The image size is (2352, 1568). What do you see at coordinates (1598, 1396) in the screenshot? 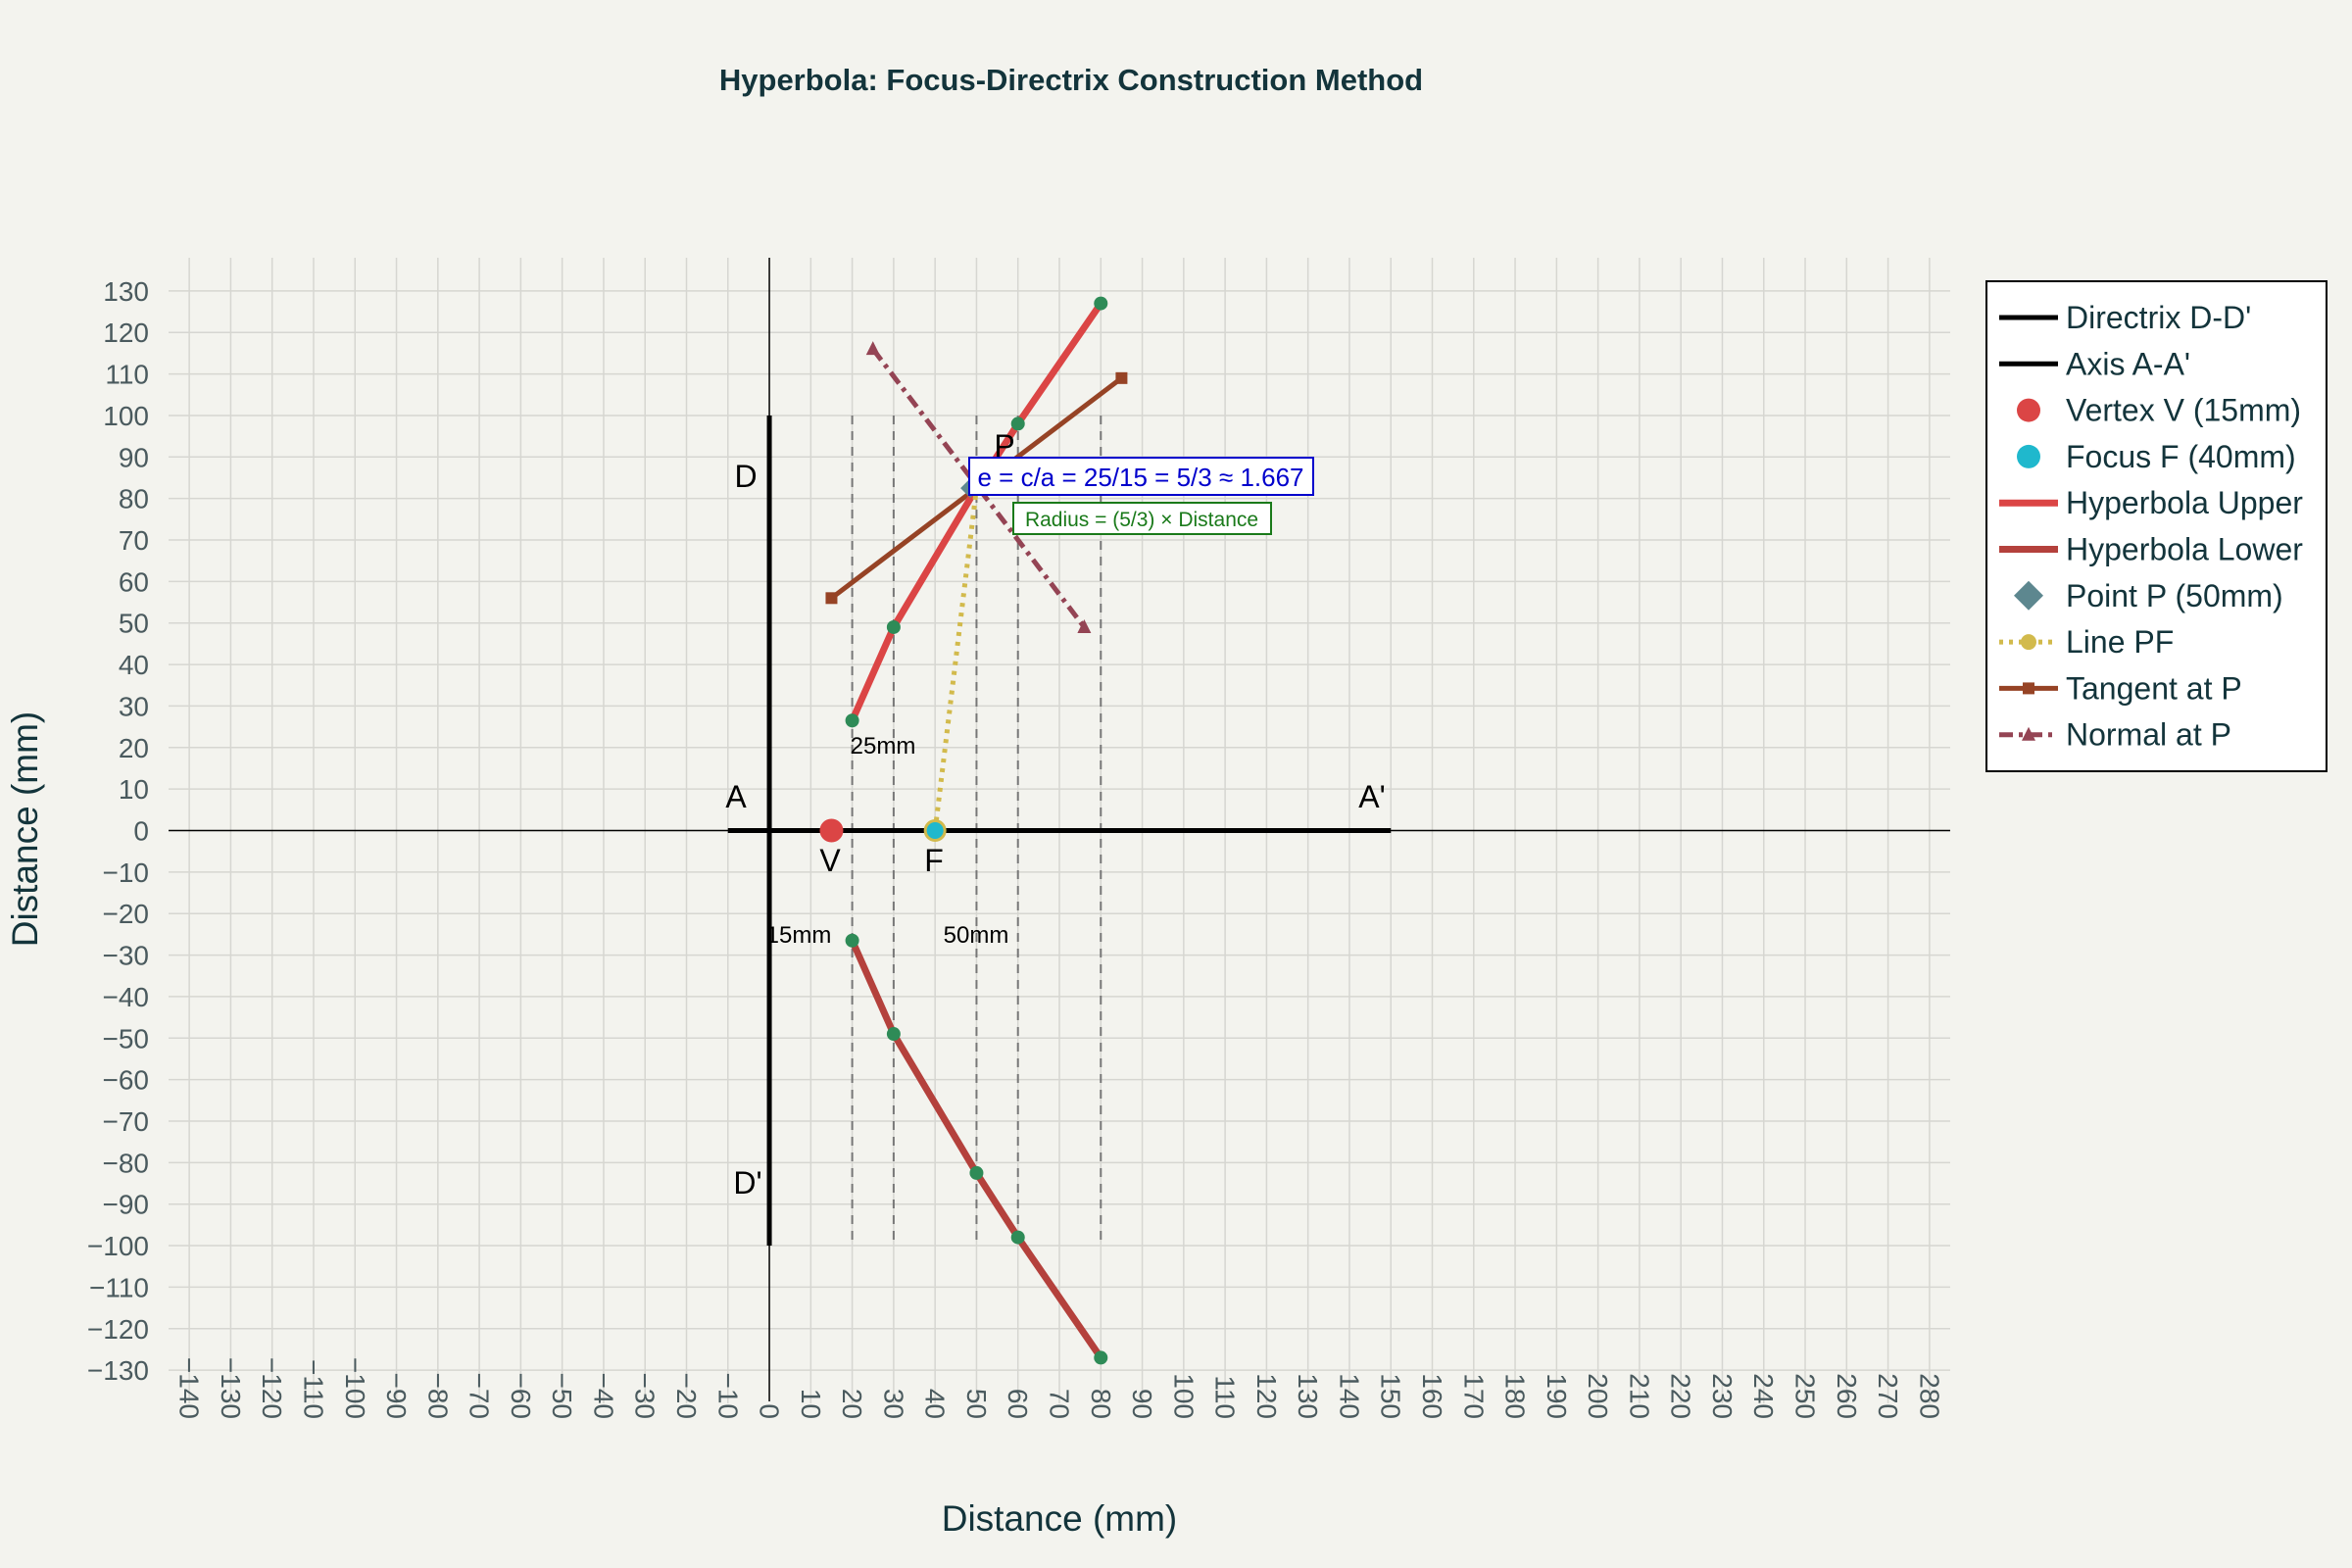
I see `x-tick-label: 200` at bounding box center [1598, 1396].